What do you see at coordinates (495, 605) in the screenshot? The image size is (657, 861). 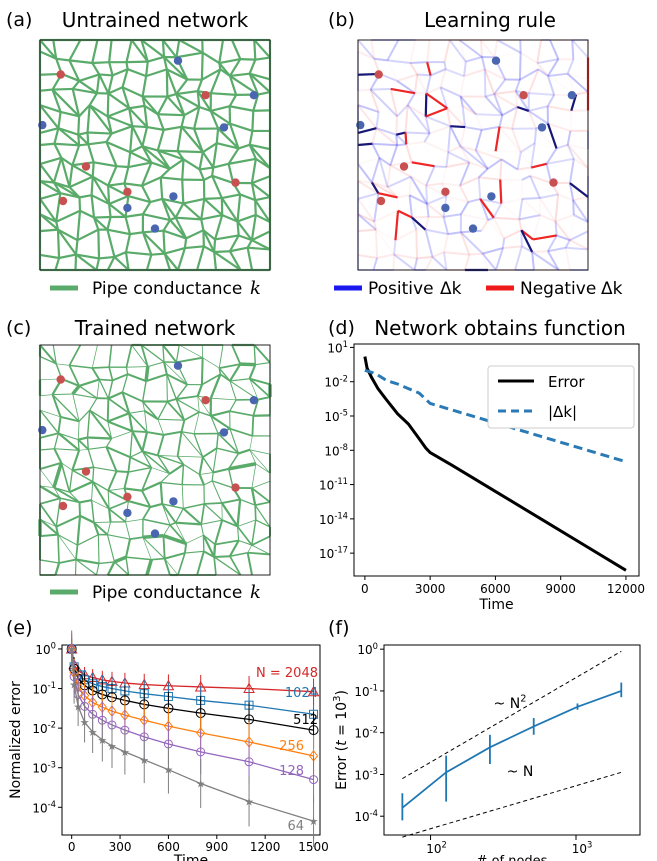 I see `chart-d-xlabel: Time` at bounding box center [495, 605].